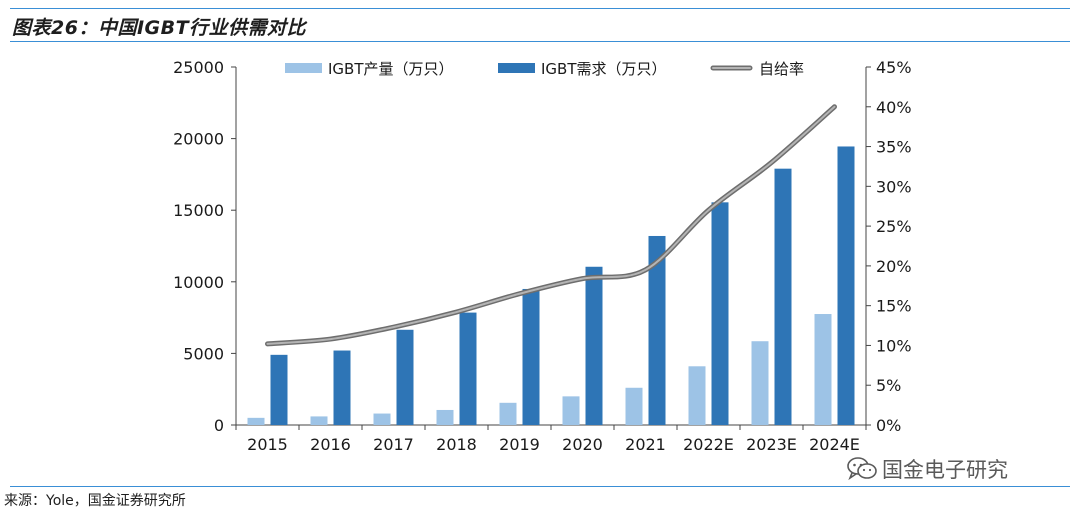  Describe the element at coordinates (519, 444) in the screenshot. I see `x-tick-label: 2019` at that location.